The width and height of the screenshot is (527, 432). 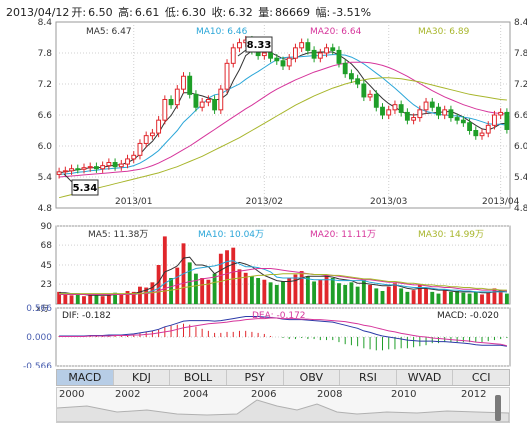 What do you see at coordinates (222, 32) in the screenshot?
I see `price-legend-ma10: MA10: 6.46` at bounding box center [222, 32].